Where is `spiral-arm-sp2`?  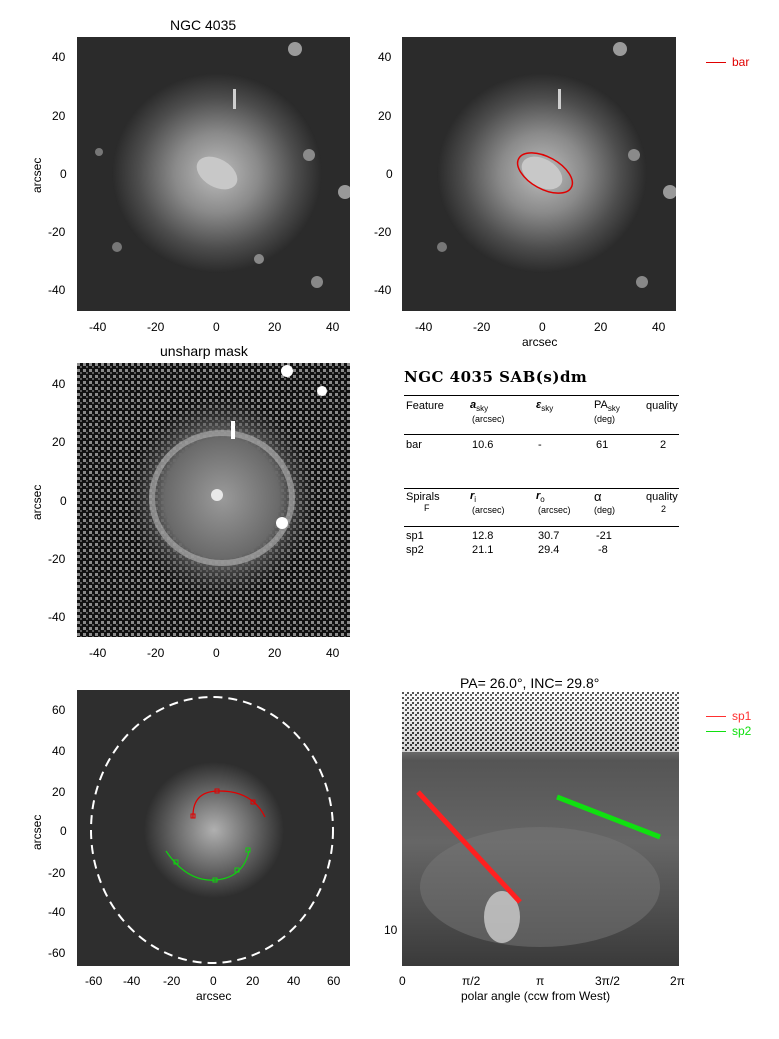 spiral-arm-sp2 is located at coordinates (207, 865).